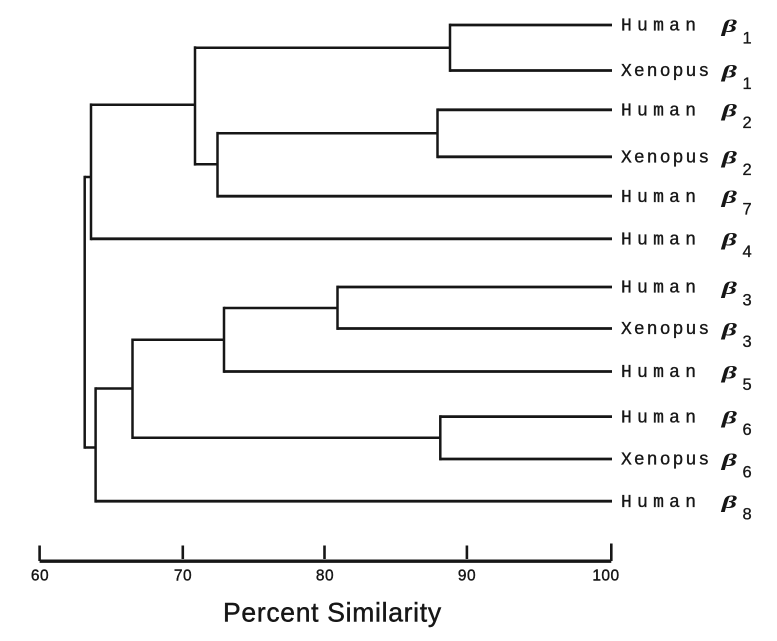 This screenshot has width=777, height=641. Describe the element at coordinates (747, 515) in the screenshot. I see `svg-text: 8` at that location.